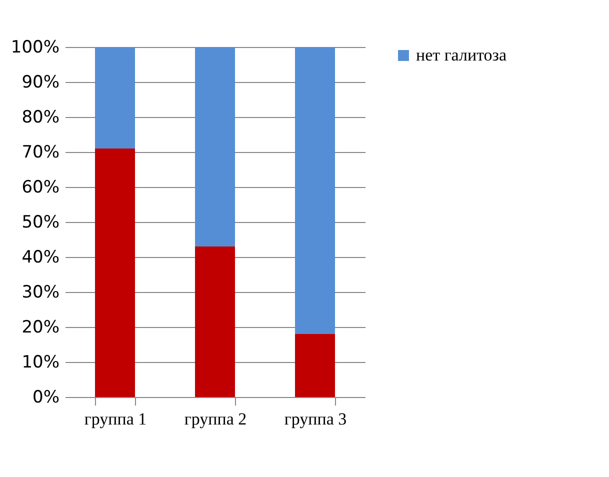  I want to click on y-tick-label: 50%, so click(41, 222).